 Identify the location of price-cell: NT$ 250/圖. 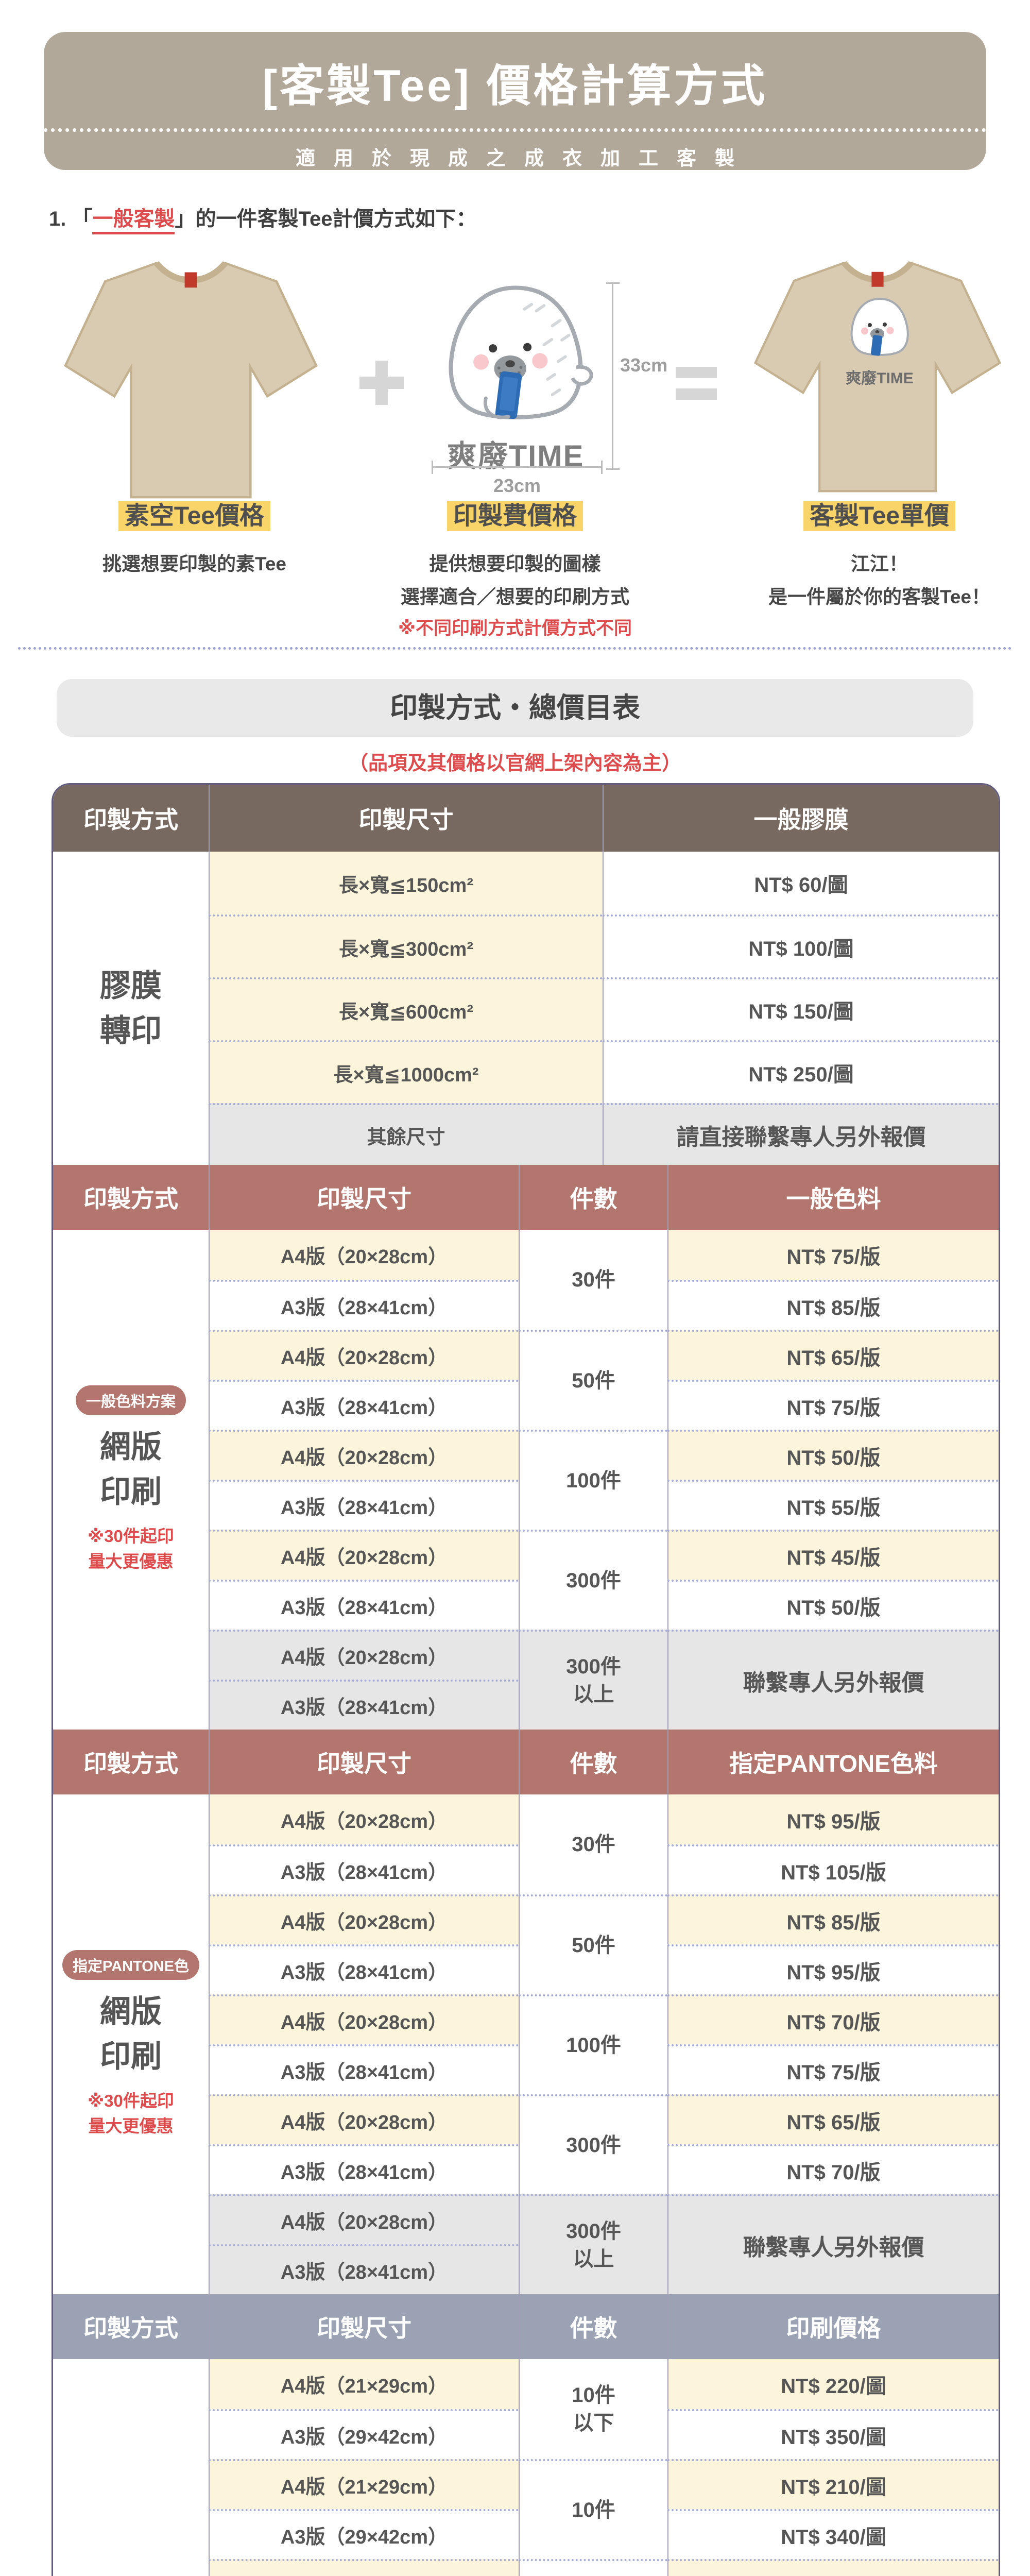
(801, 1071).